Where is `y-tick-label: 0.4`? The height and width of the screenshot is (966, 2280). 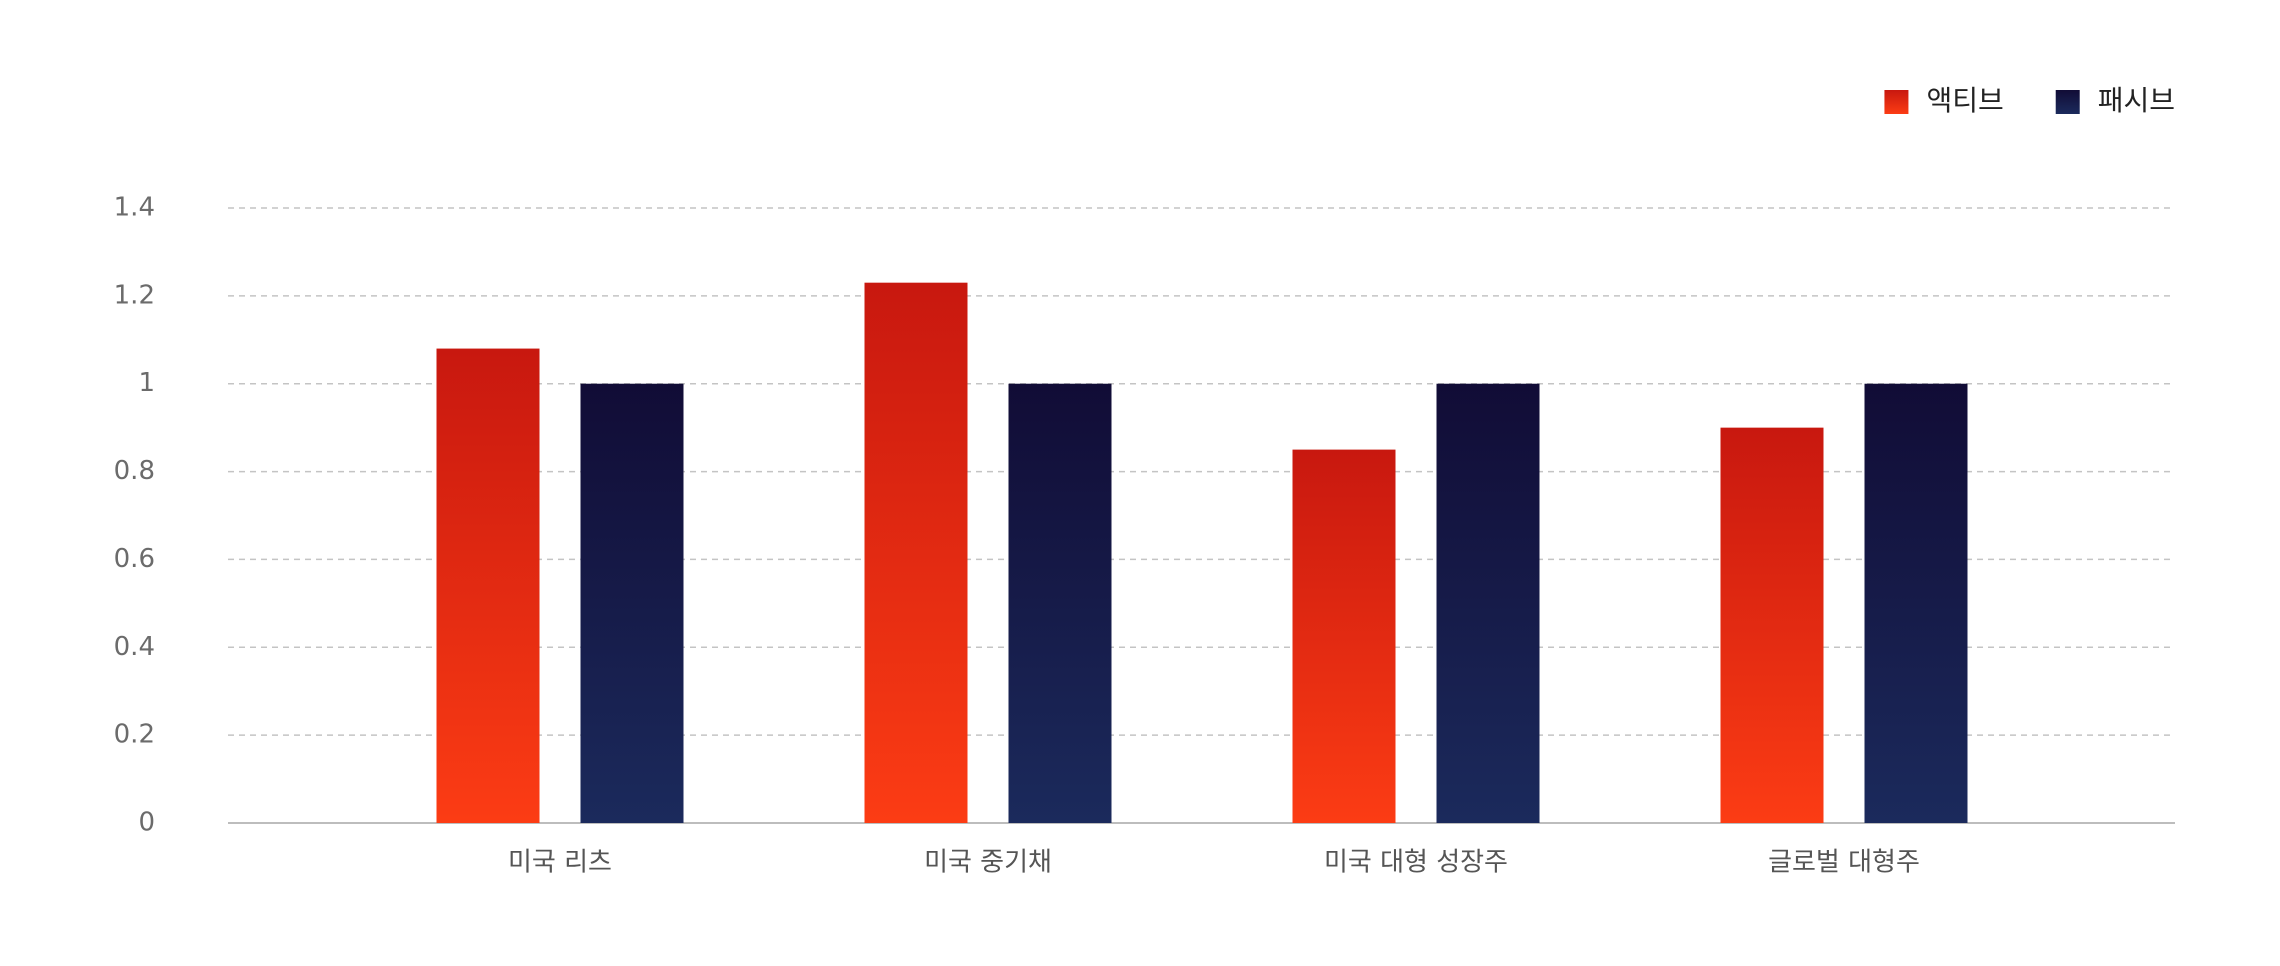 y-tick-label: 0.4 is located at coordinates (134, 647).